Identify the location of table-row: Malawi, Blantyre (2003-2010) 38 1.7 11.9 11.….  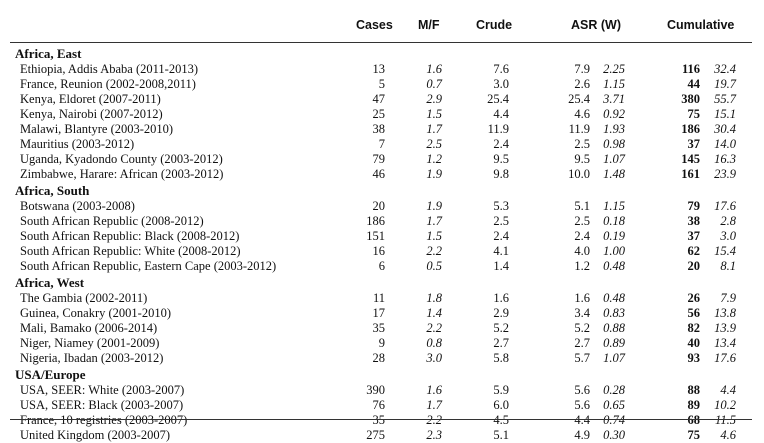
(382, 129).